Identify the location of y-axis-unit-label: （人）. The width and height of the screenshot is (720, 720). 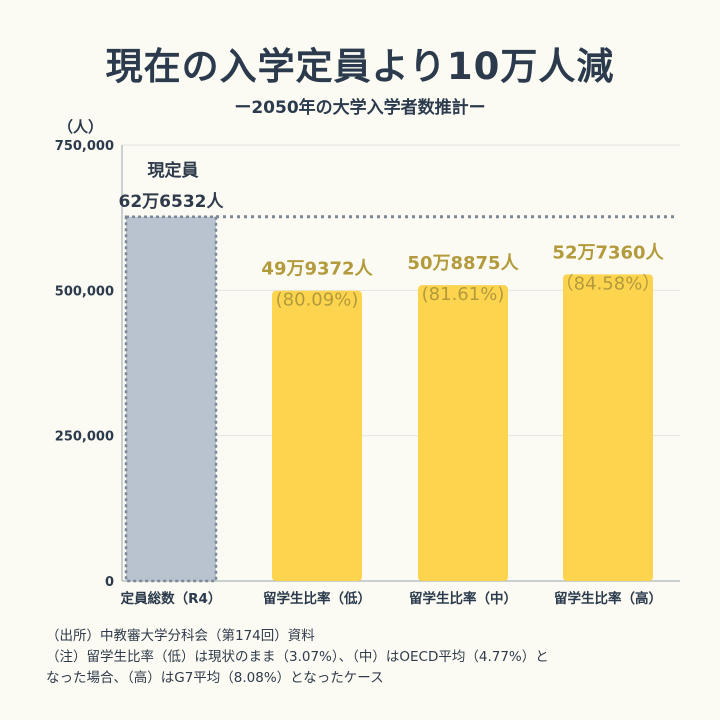
(81, 127).